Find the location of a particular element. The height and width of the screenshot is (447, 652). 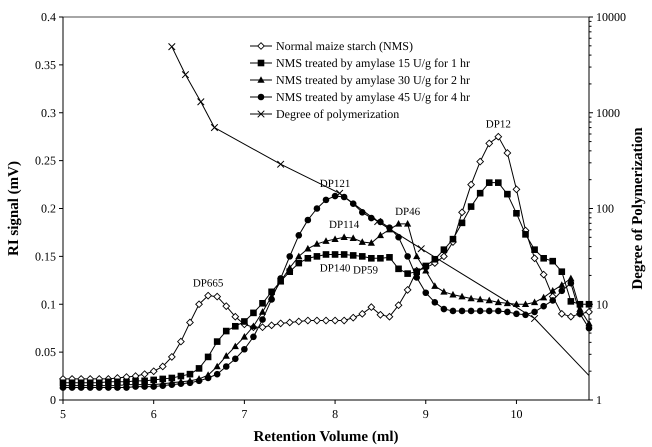

legend-label: NMS treated by amylase 30 U/g for 2 hr is located at coordinates (373, 80).